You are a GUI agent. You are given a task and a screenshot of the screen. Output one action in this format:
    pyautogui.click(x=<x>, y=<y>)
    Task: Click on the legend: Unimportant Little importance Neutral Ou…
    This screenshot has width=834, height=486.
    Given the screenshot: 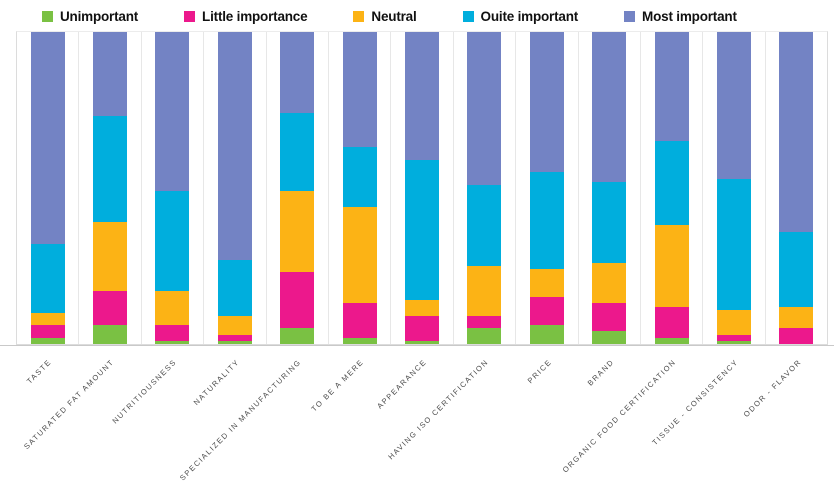 What is the action you would take?
    pyautogui.click(x=389, y=16)
    